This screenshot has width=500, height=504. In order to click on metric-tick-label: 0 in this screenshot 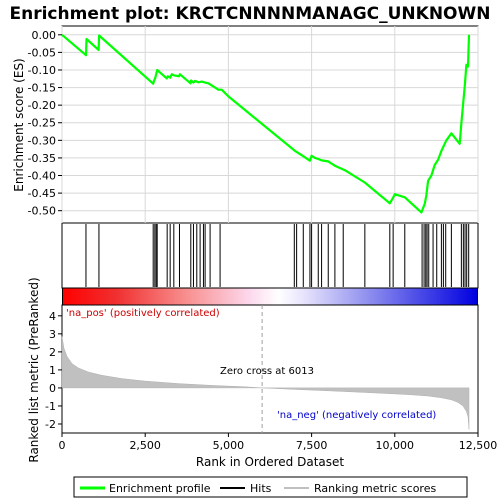, I will do `click(52, 388)`.